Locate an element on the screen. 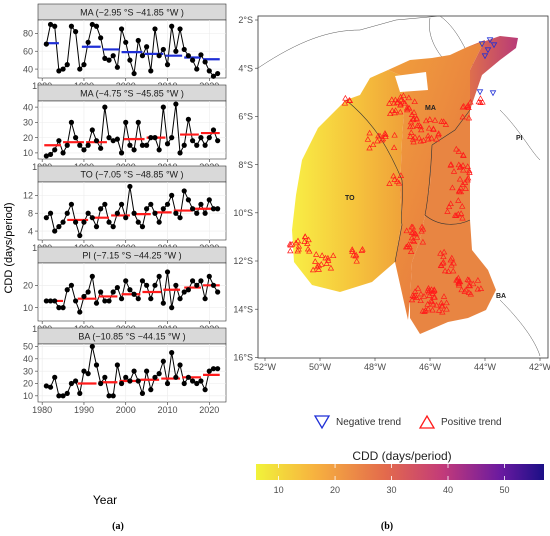  colorbar: CDD (days/period) 10 20 30 40 50 is located at coordinates (400, 472).